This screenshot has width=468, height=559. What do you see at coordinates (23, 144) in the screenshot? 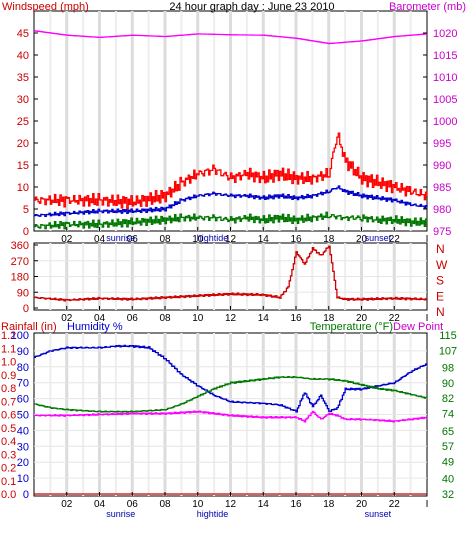
I see `left-tick-label: 20` at bounding box center [23, 144].